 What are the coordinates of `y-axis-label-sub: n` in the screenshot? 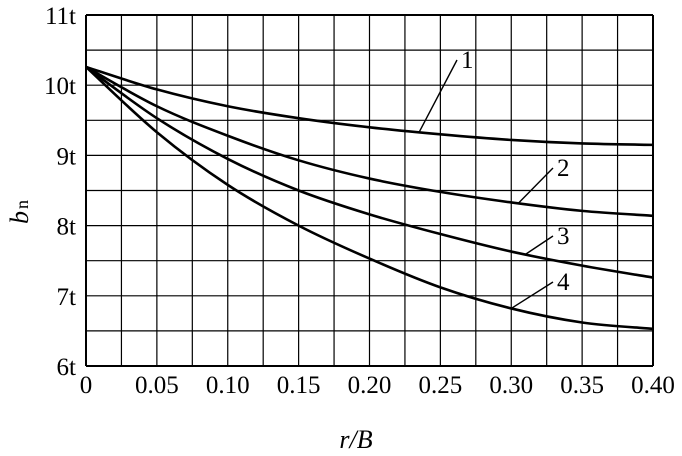 It's located at (22, 204).